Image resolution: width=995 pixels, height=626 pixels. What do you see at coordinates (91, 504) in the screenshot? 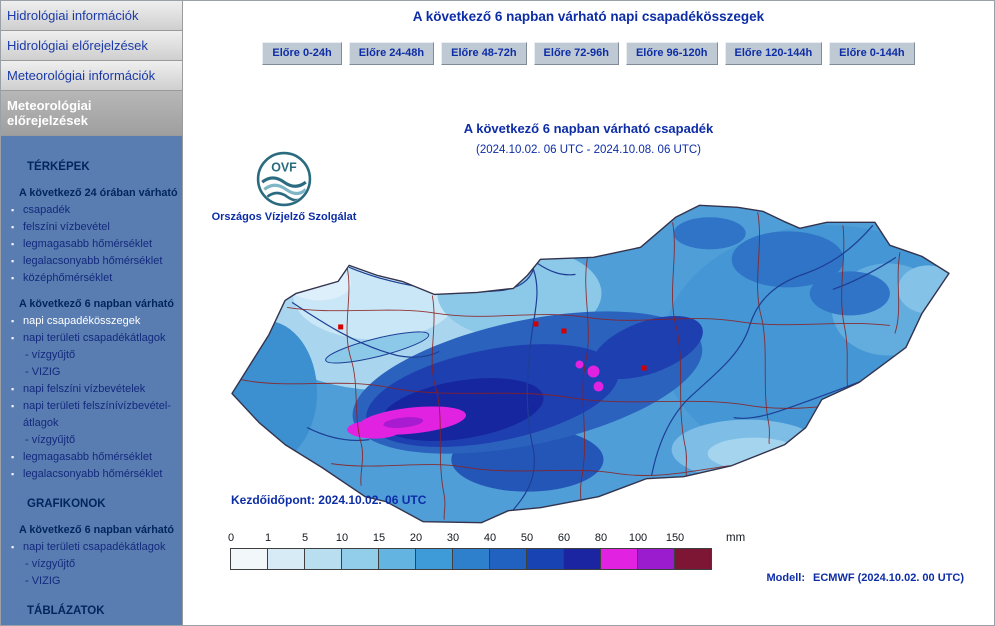
I see `sidebar-menu-item: GRAFIKONOK` at bounding box center [91, 504].